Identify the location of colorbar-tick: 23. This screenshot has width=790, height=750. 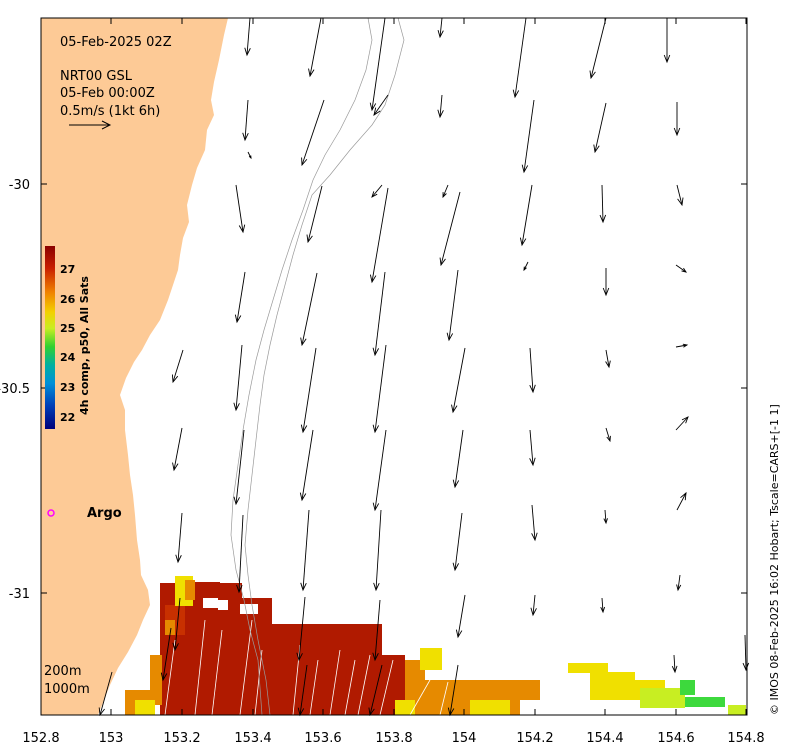
(67, 387).